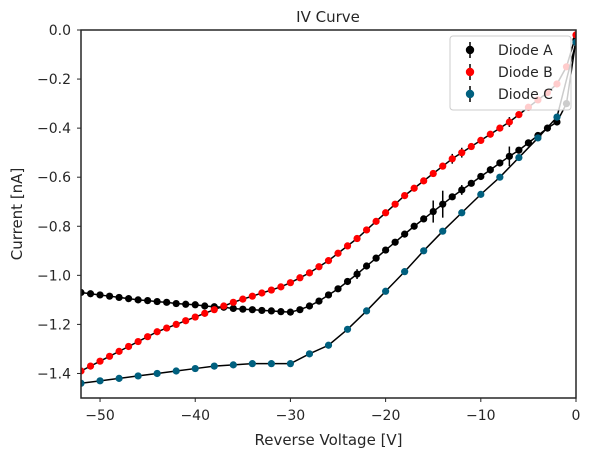 The height and width of the screenshot is (458, 591). Describe the element at coordinates (17, 214) in the screenshot. I see `y-axis-label: Current [nA]` at that location.